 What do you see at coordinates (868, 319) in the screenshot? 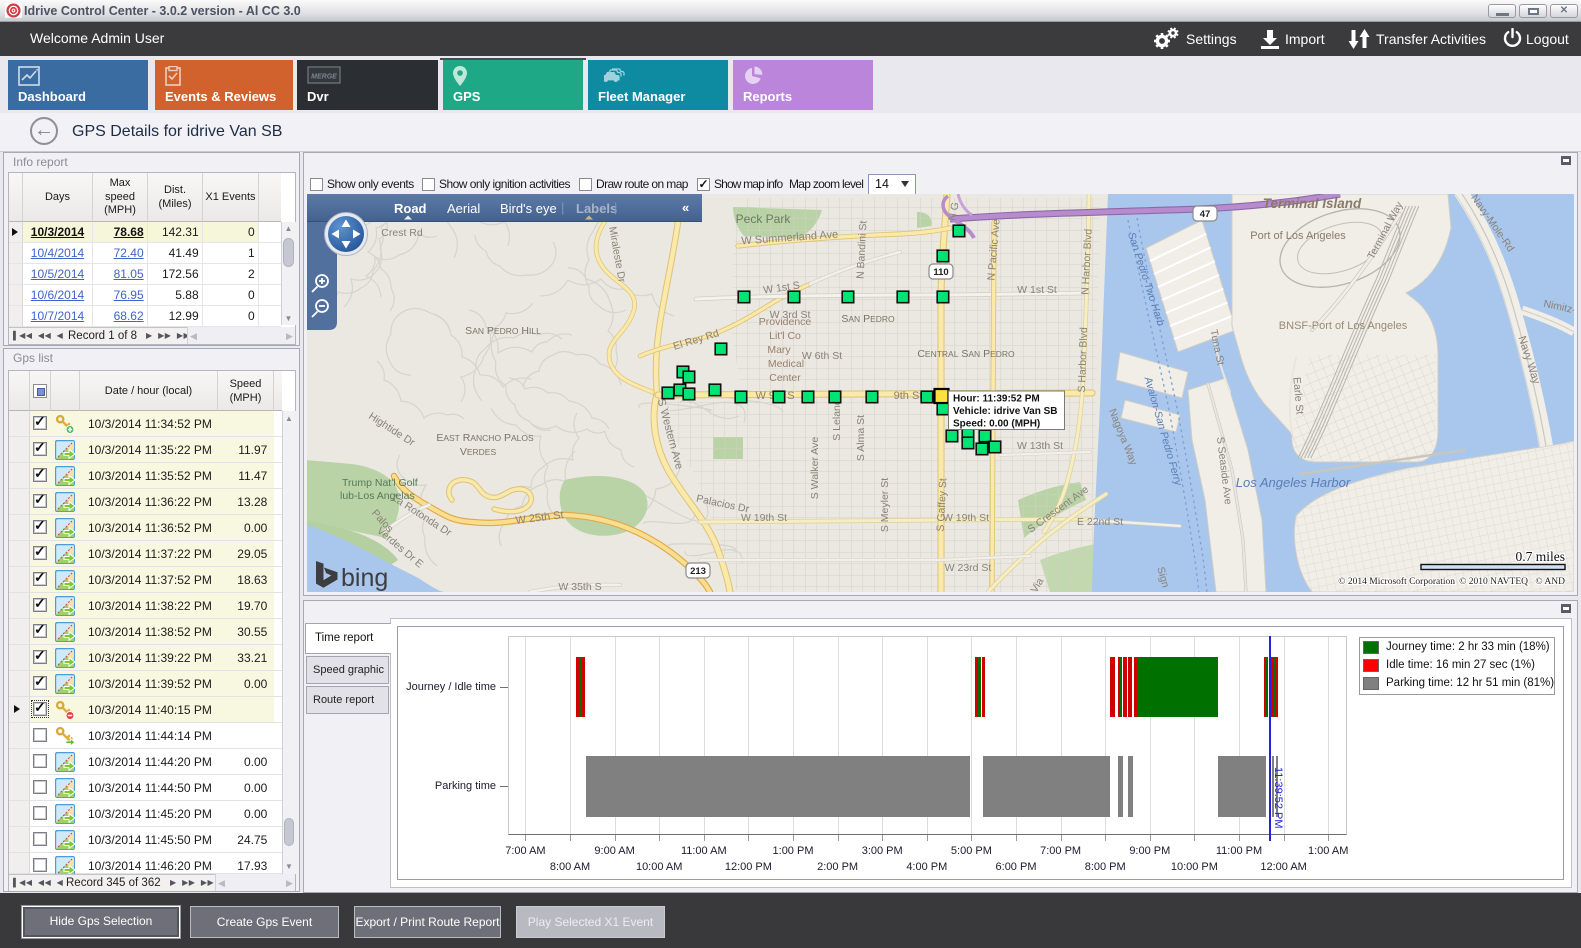
I see `svg-text: SAN PEDRO` at bounding box center [868, 319].